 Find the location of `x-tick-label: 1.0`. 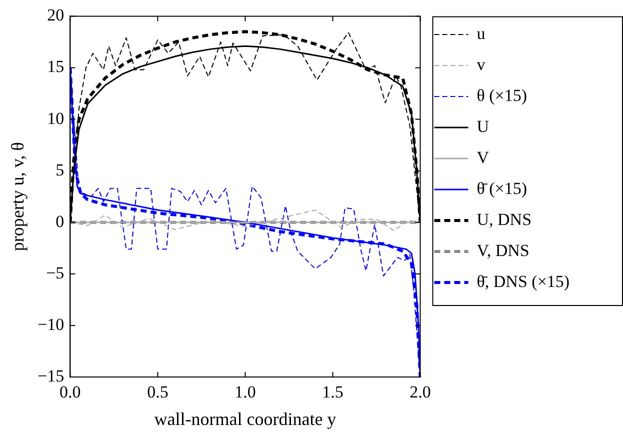

x-tick-label: 1.0 is located at coordinates (245, 392).